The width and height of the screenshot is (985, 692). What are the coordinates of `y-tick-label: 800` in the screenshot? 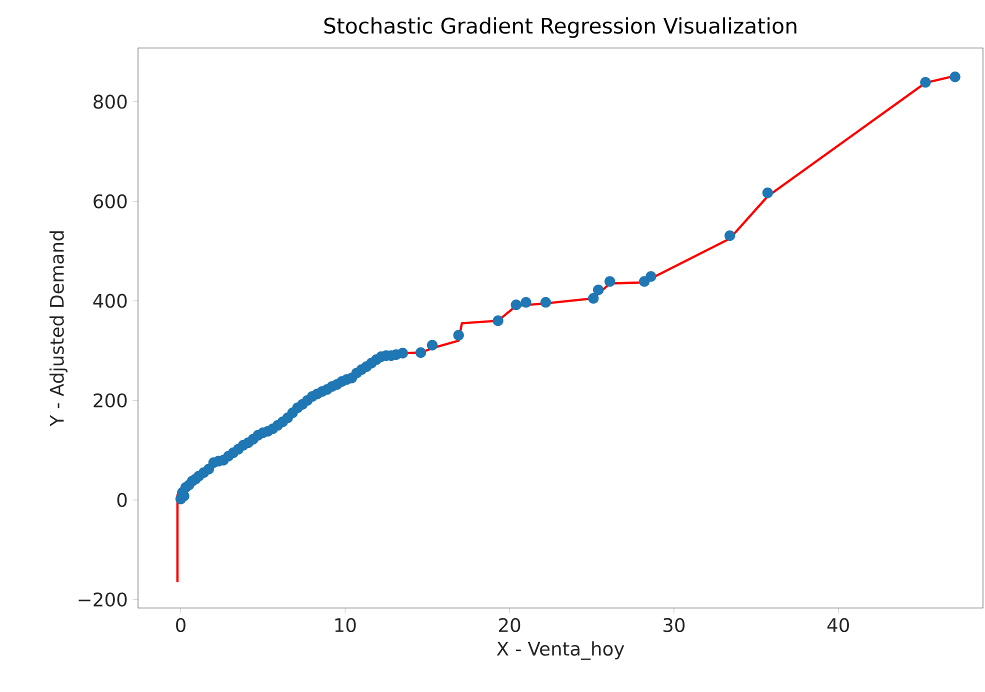 It's located at (110, 101).